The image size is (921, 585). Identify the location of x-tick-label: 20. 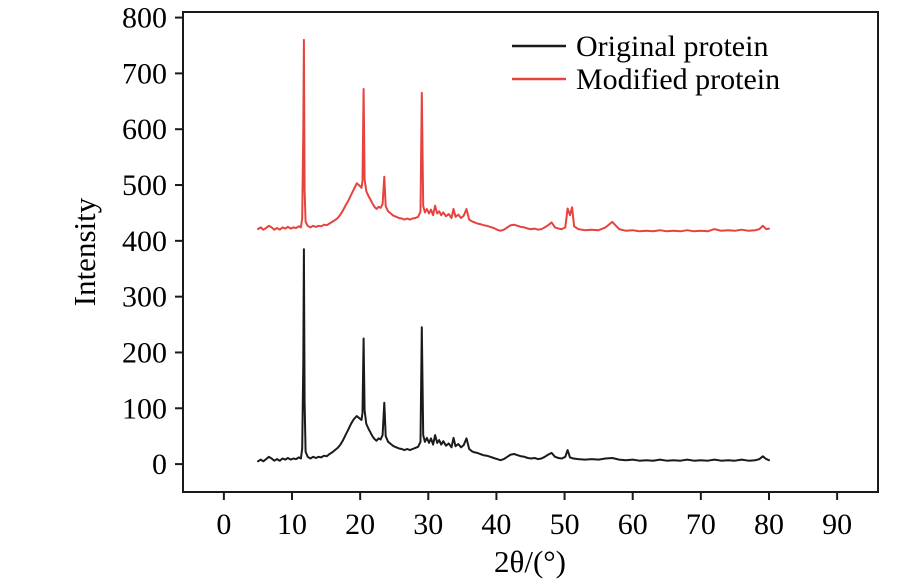
(360, 524).